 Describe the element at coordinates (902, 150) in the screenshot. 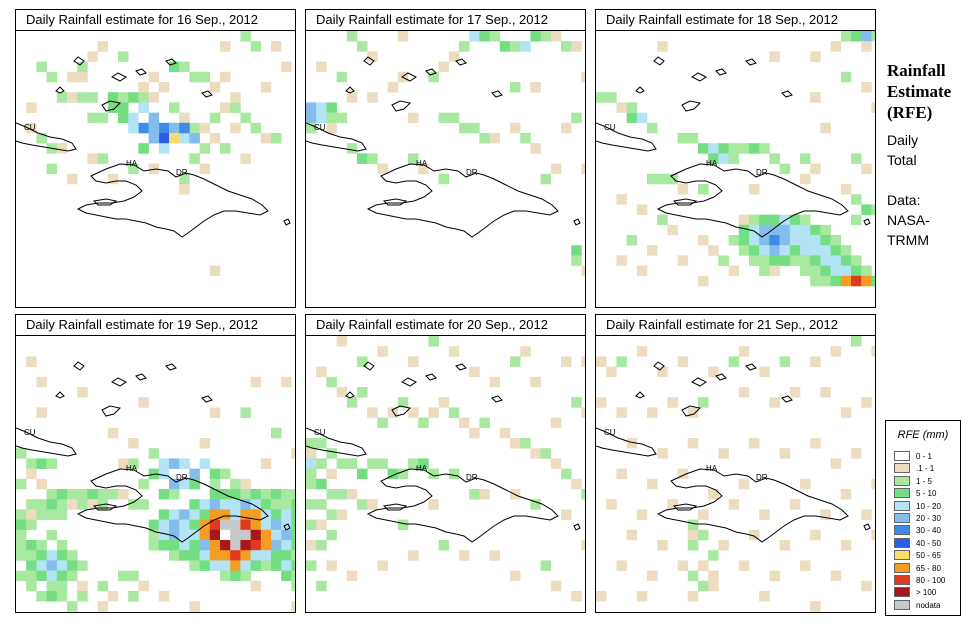

I see `sidebar-period: Daily Total` at that location.